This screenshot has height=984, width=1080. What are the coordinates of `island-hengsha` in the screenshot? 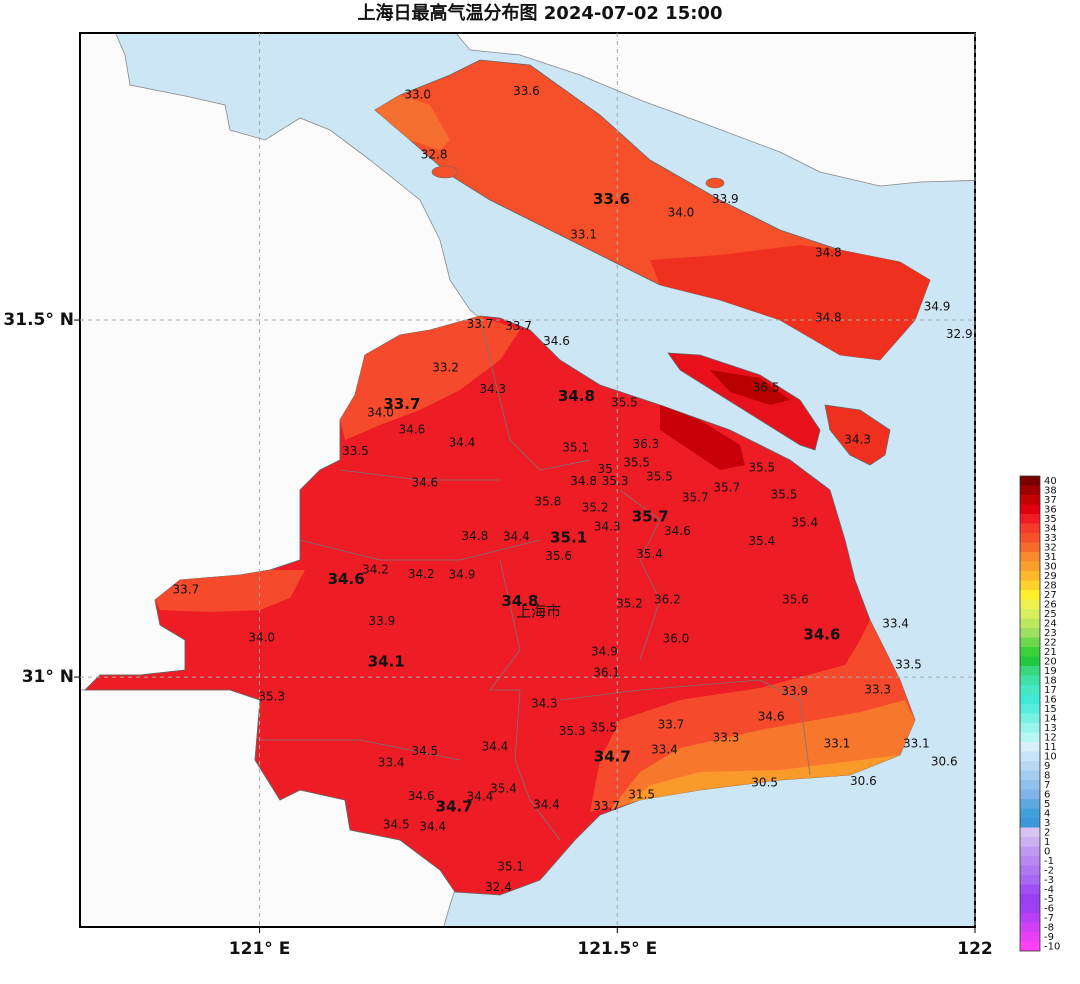 It's located at (857, 435).